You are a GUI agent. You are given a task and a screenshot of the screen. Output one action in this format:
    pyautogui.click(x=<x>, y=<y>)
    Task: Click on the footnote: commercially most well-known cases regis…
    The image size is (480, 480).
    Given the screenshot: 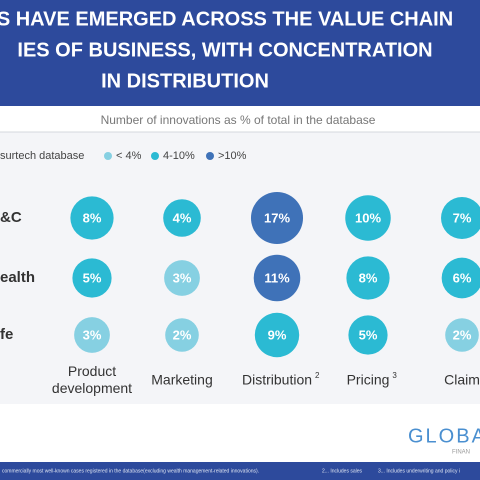 What is the action you would take?
    pyautogui.click(x=130, y=471)
    